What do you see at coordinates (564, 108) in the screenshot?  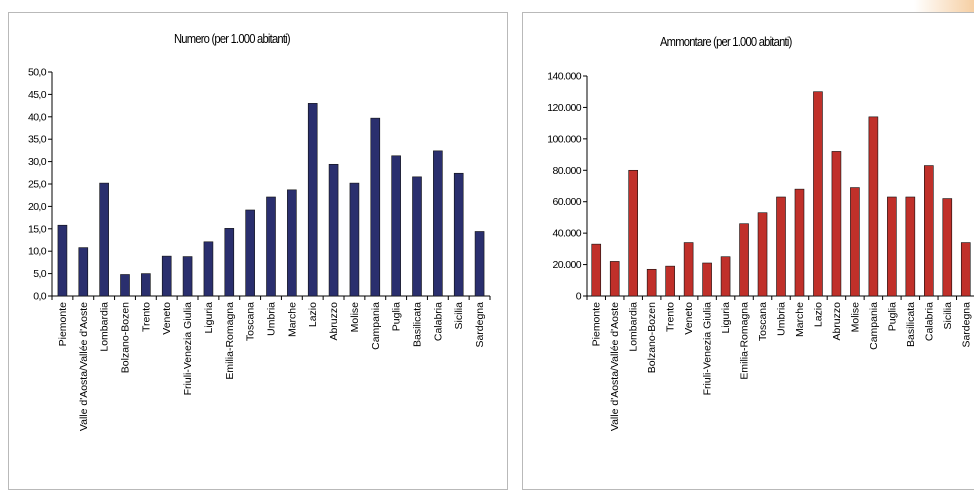 I see `y-tick-label: 120.000` at bounding box center [564, 108].